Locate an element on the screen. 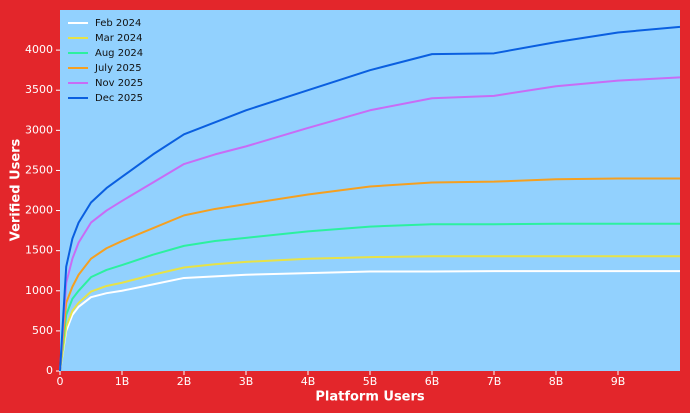 The width and height of the screenshot is (690, 413). x-tick-label: 6B is located at coordinates (432, 381).